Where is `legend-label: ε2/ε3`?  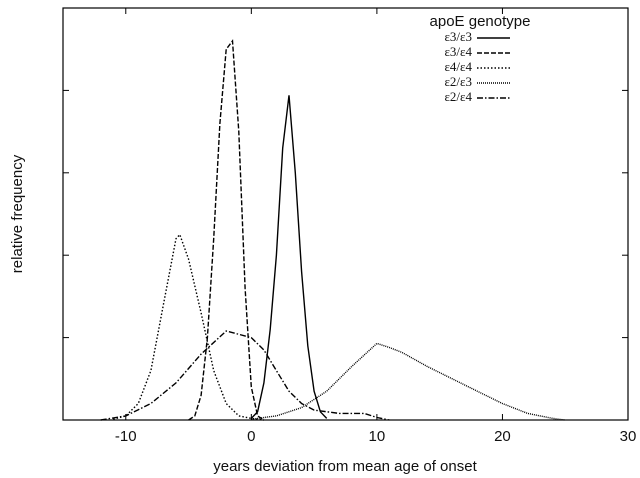
legend-label: ε2/ε3 is located at coordinates (458, 81).